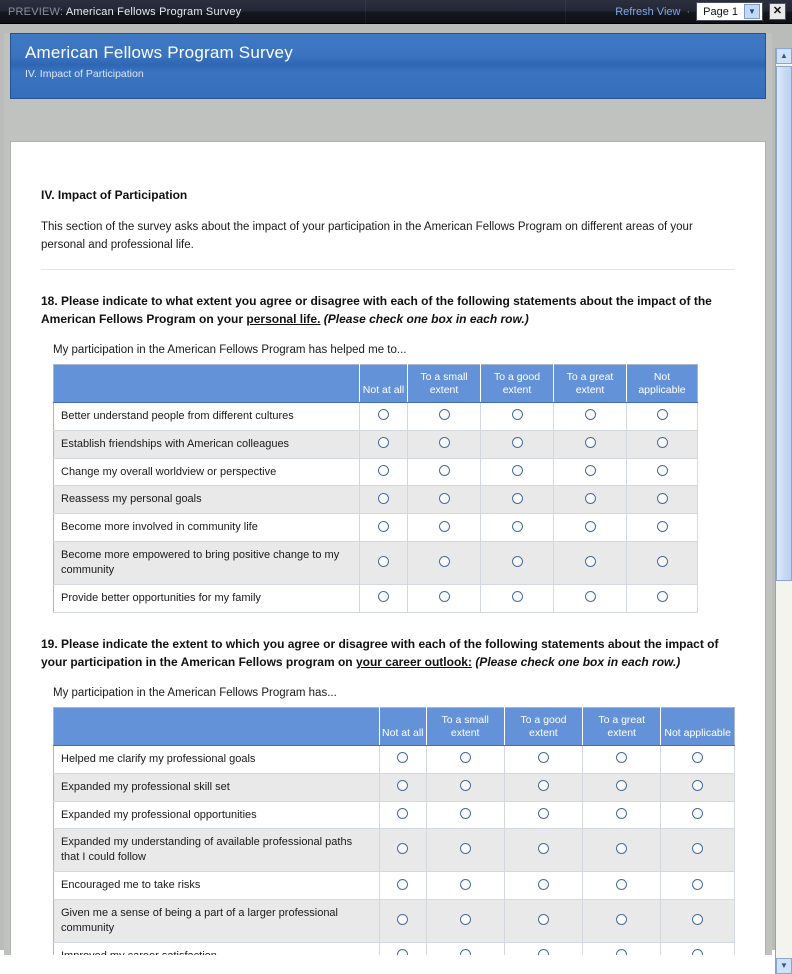 This screenshot has height=974, width=792. I want to click on scroll-up-icon: ▲, so click(784, 56).